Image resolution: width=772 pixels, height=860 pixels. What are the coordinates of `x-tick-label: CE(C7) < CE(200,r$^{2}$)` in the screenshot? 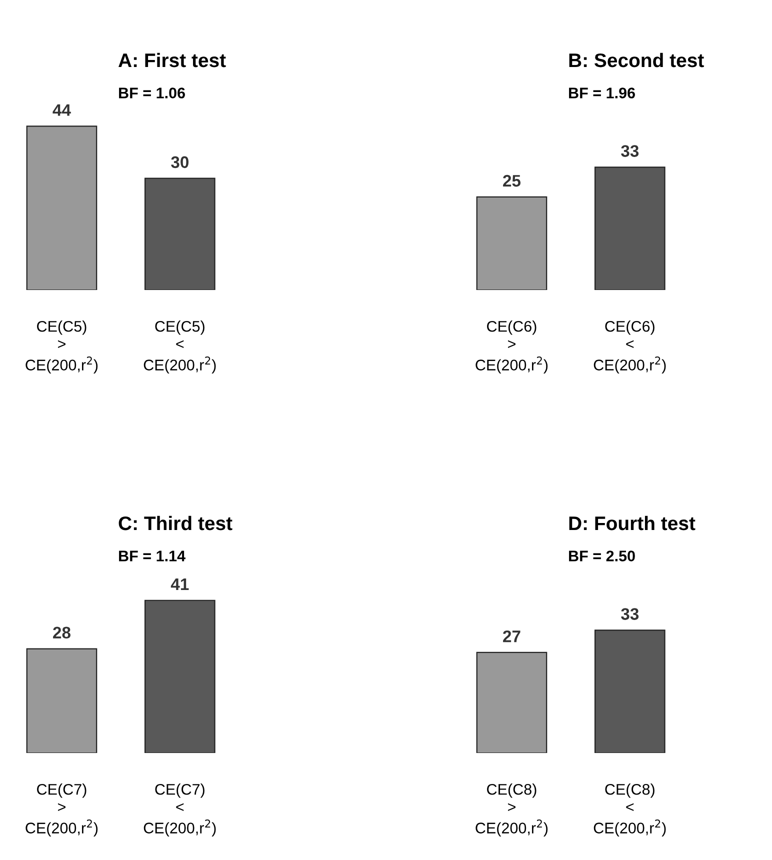 It's located at (180, 810).